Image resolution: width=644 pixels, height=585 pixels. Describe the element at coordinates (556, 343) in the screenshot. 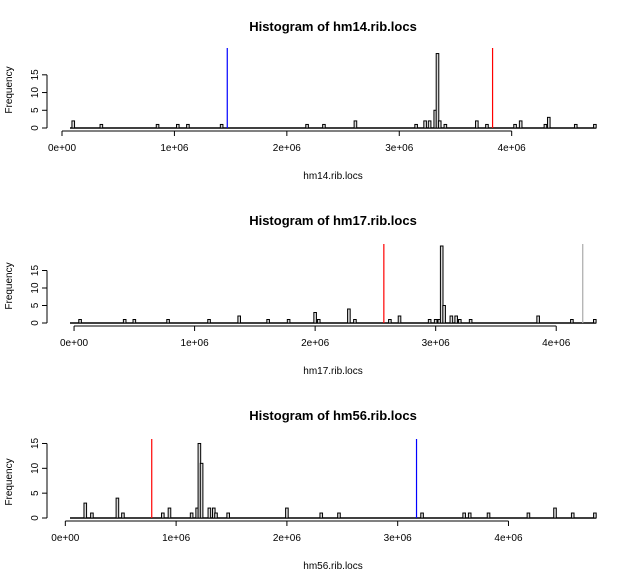

I see `x-tick-label: 4e+06` at that location.